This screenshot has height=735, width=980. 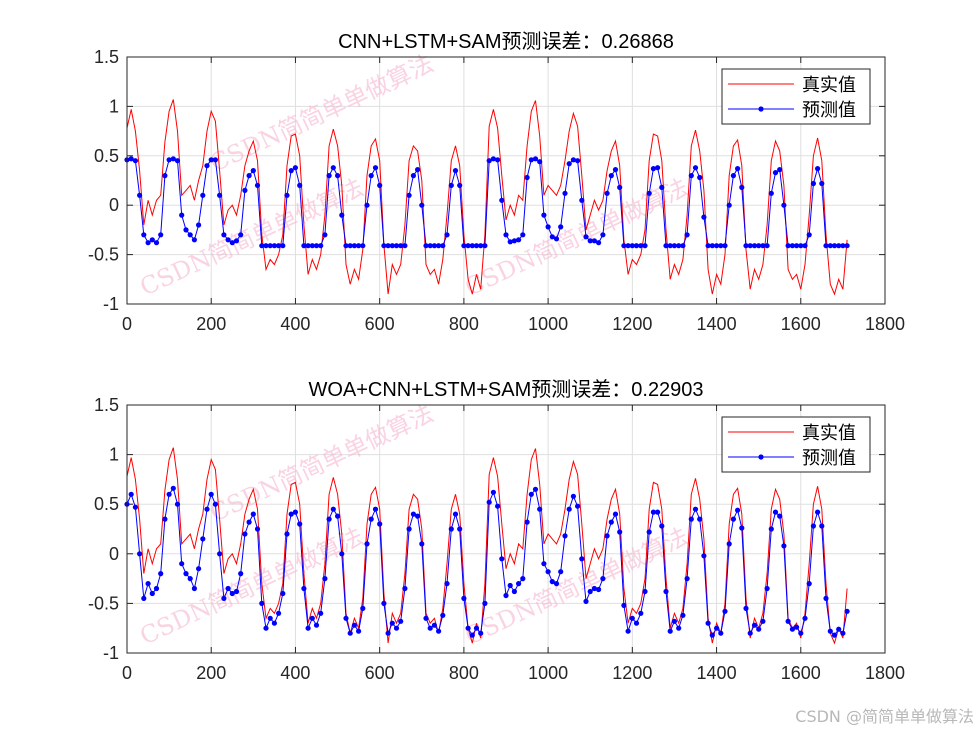 What do you see at coordinates (380, 324) in the screenshot?
I see `x-tick-label: 600` at bounding box center [380, 324].